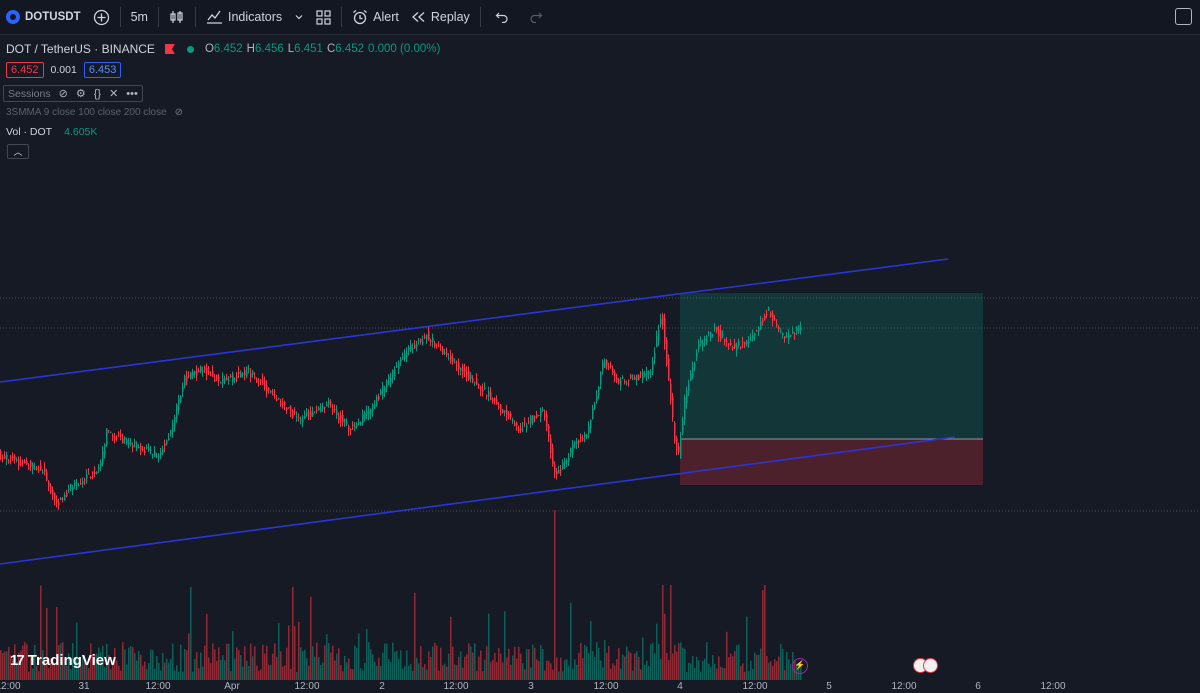  Describe the element at coordinates (84, 686) in the screenshot. I see `time-axis-label: 31` at that location.